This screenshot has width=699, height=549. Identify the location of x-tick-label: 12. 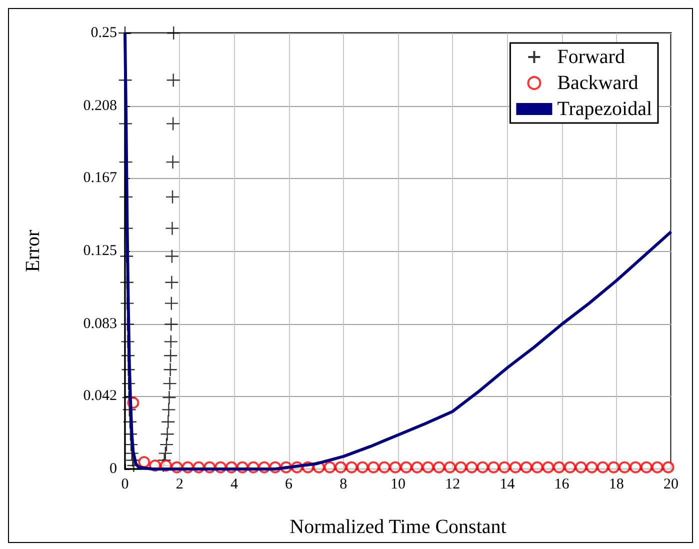
(452, 484).